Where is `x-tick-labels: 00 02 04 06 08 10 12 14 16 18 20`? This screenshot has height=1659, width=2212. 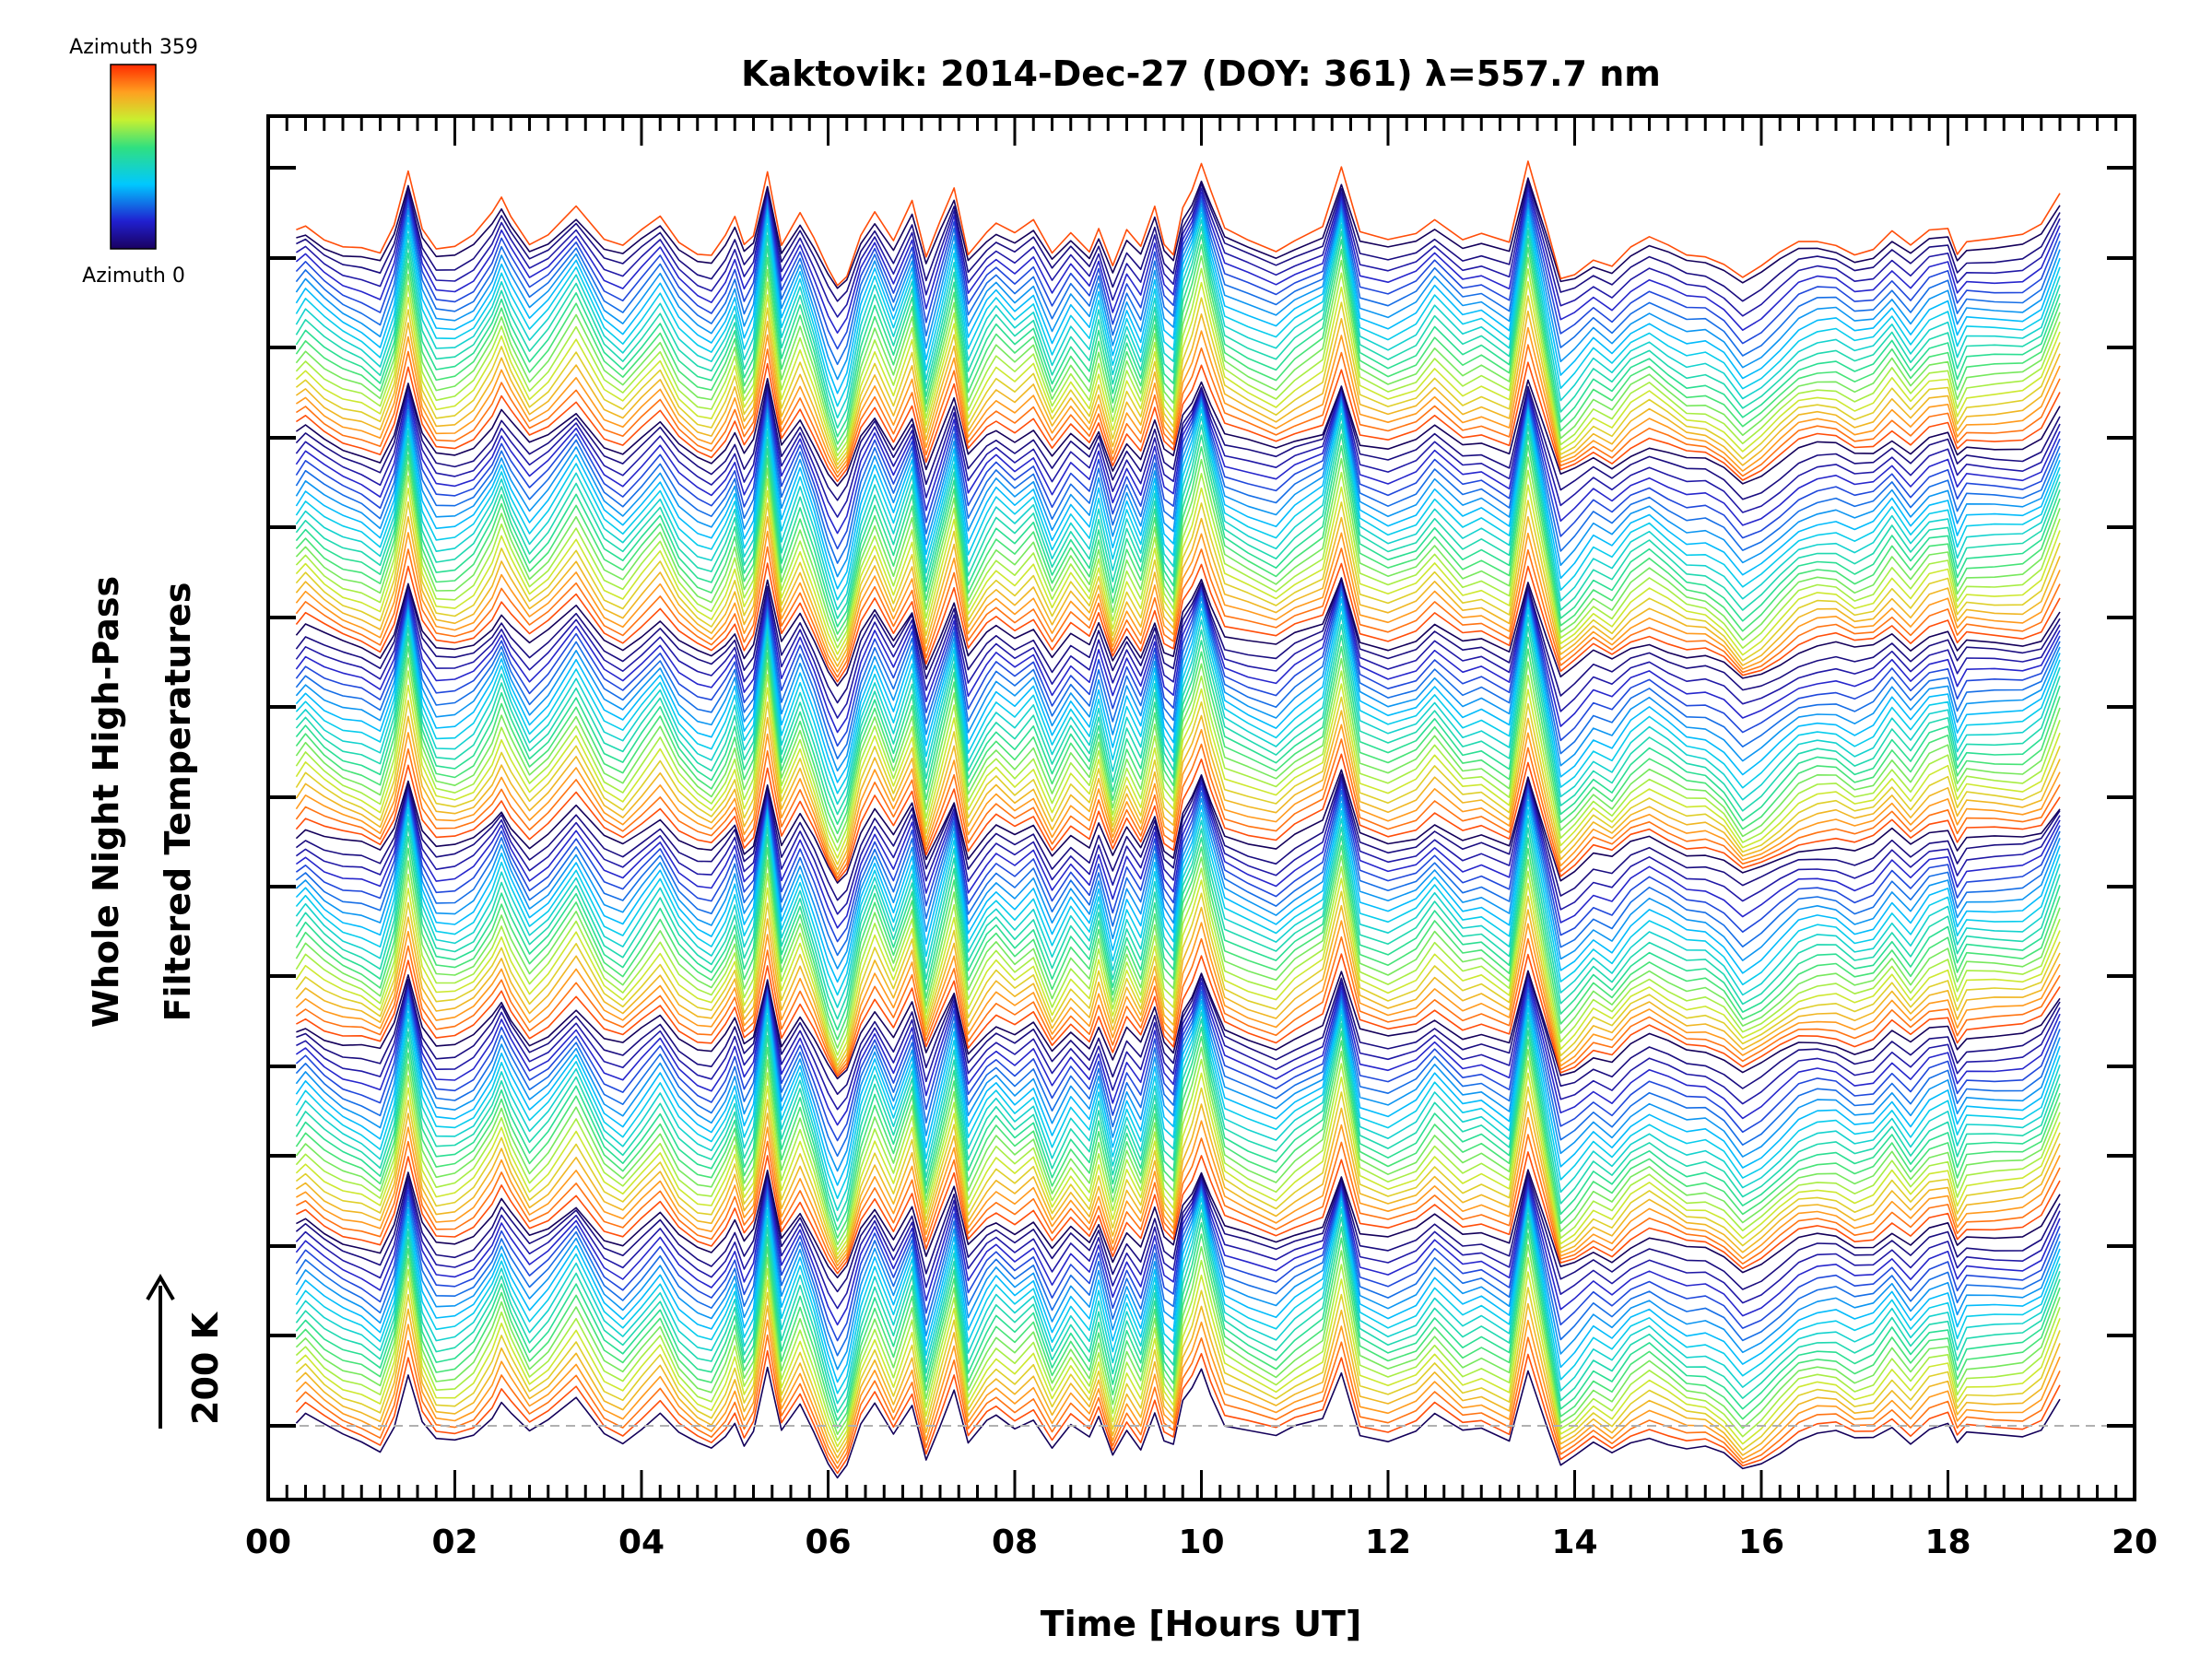
x-tick-labels: 00 02 04 06 08 10 12 14 16 18 20 is located at coordinates (1201, 1542).